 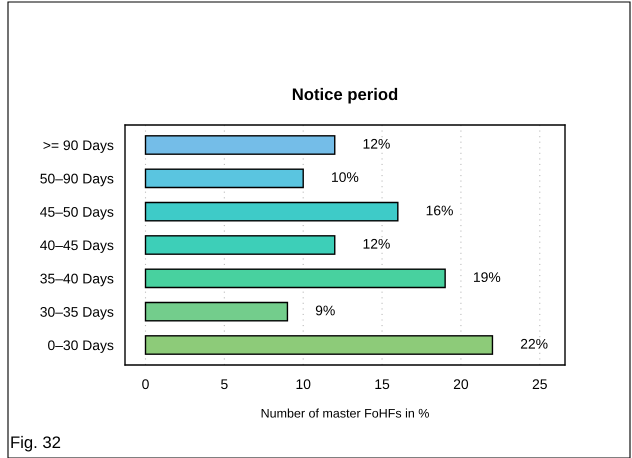 I want to click on x-tick-label: 10, so click(x=303, y=384).